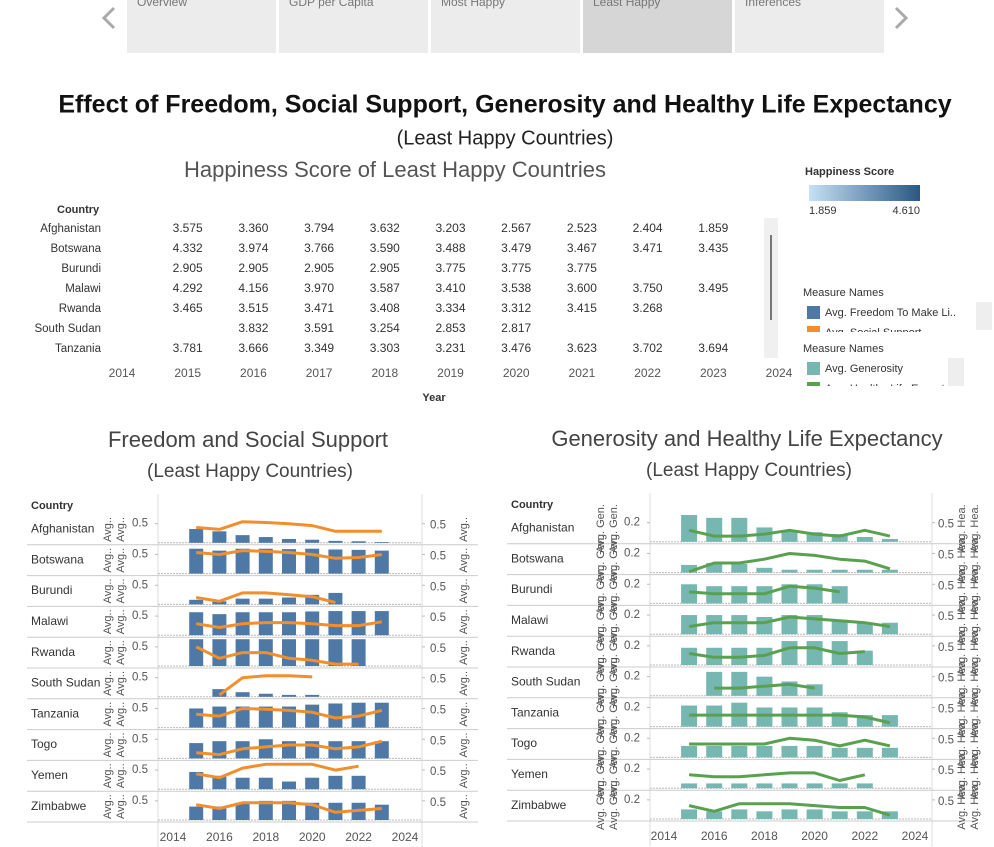  I want to click on x-tick-label: 2023, so click(713, 373).